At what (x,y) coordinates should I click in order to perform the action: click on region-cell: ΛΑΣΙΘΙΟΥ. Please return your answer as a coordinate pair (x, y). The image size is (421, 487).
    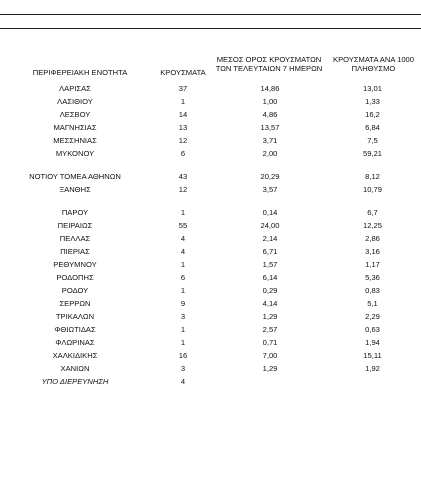
    Looking at the image, I should click on (75, 101).